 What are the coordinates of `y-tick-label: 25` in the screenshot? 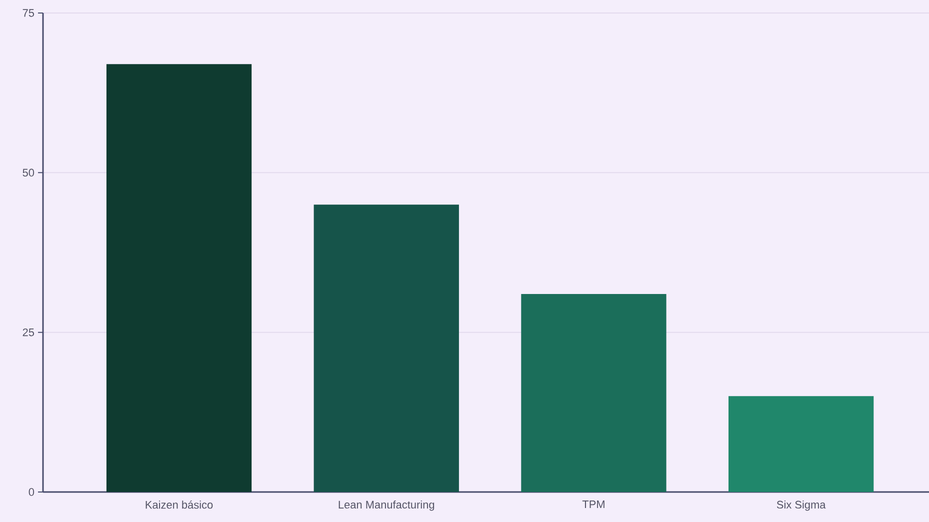 It's located at (28, 332).